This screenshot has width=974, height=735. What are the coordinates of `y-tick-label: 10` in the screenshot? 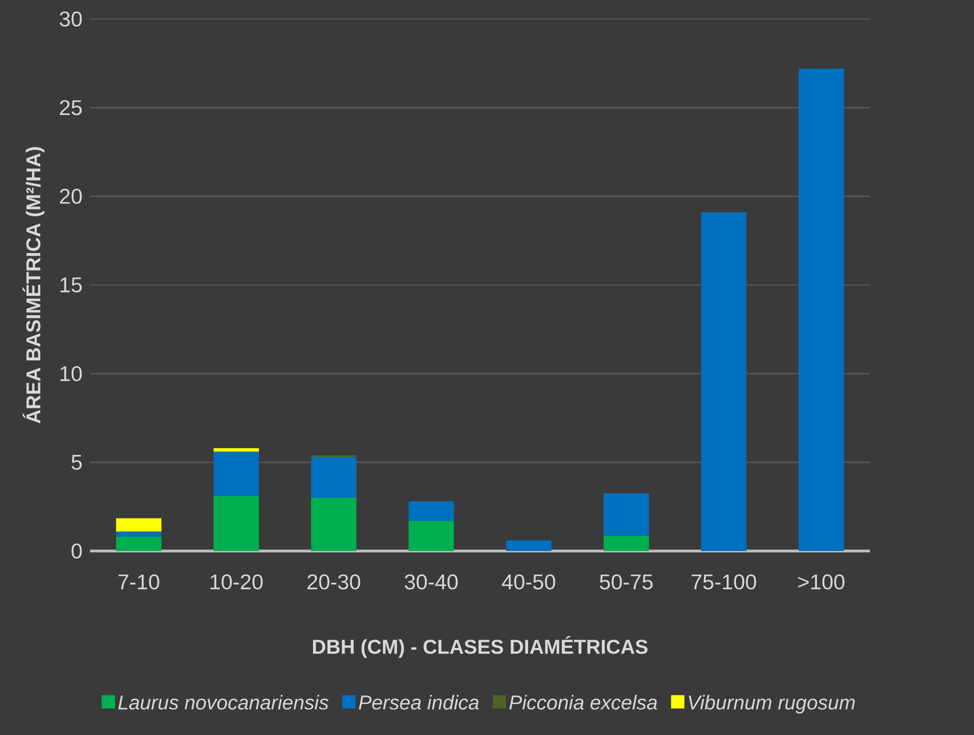 It's located at (71, 374).